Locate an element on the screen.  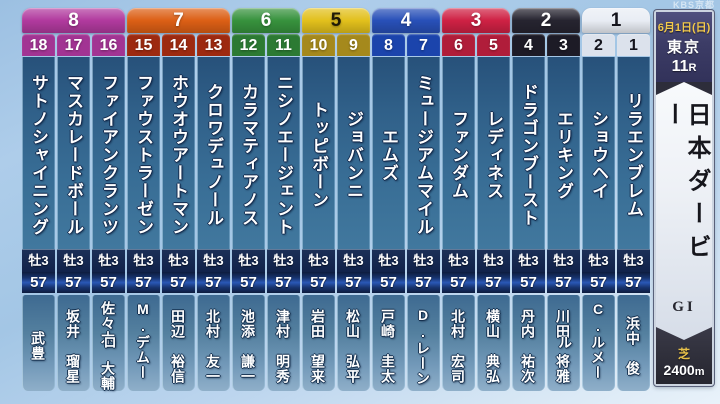
jockey-name: 坂井 瑠星 is located at coordinates (73, 343).